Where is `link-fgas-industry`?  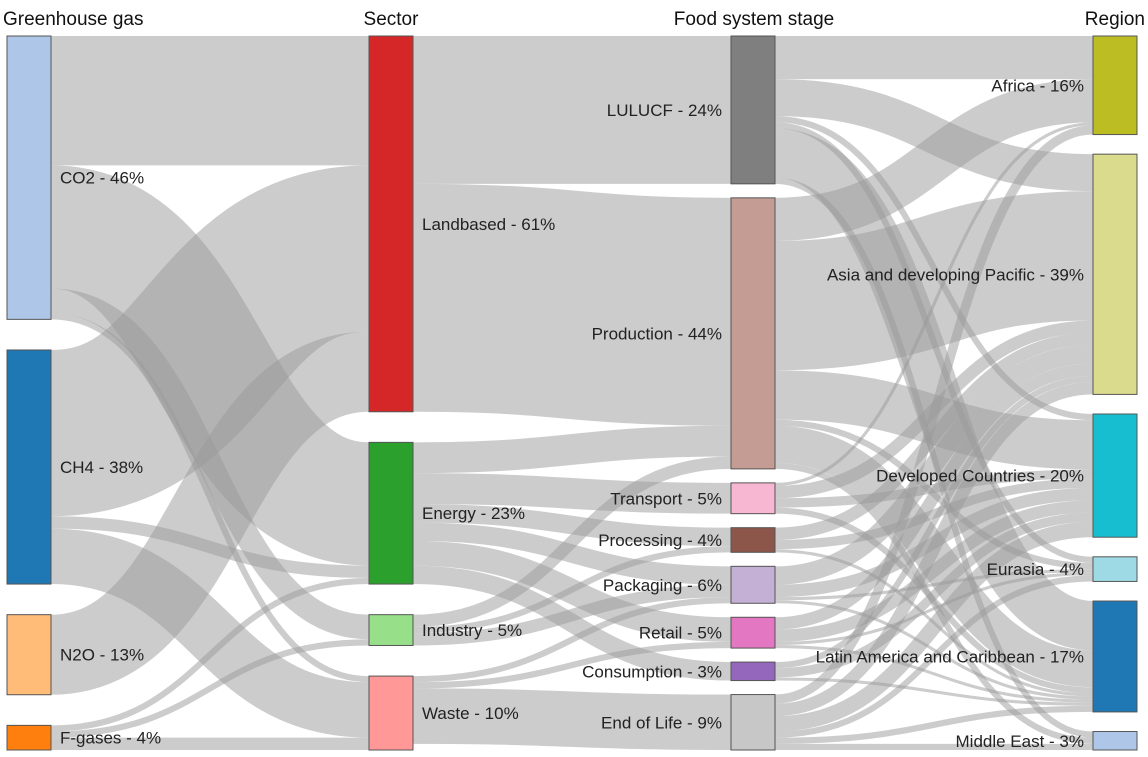 link-fgas-industry is located at coordinates (210, 688).